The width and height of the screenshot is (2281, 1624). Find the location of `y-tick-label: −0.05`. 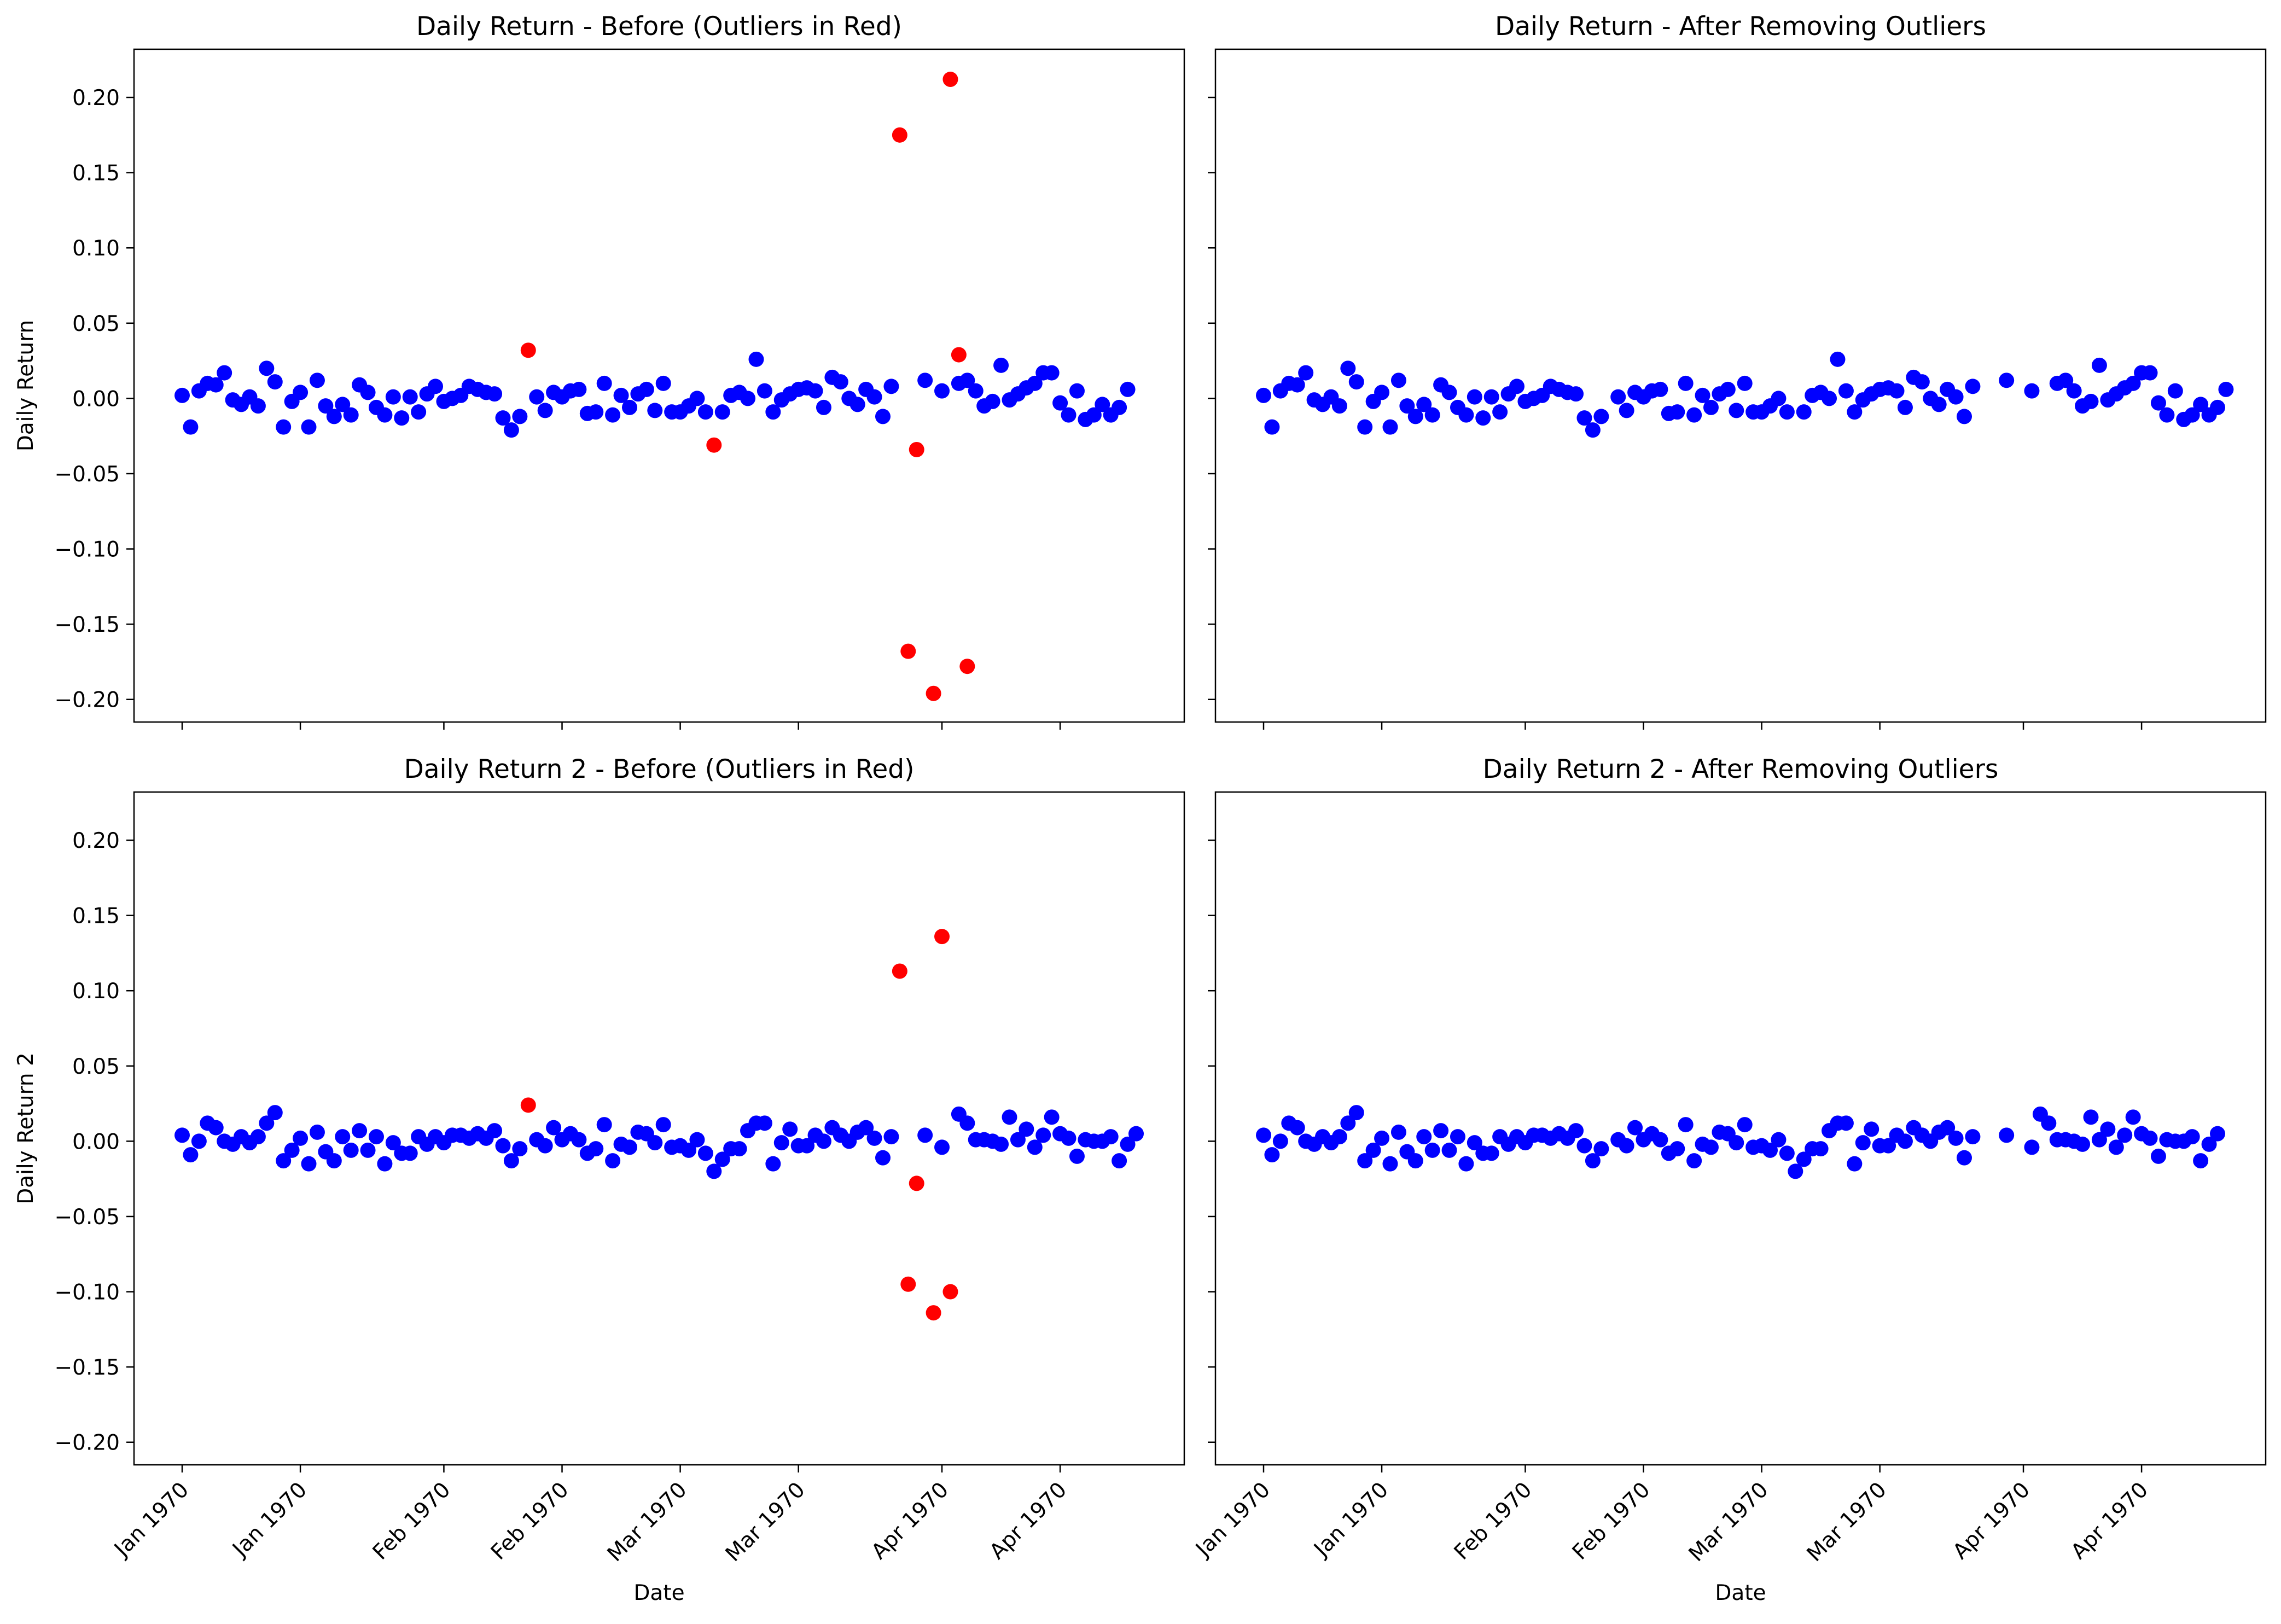

y-tick-label: −0.05 is located at coordinates (87, 474).